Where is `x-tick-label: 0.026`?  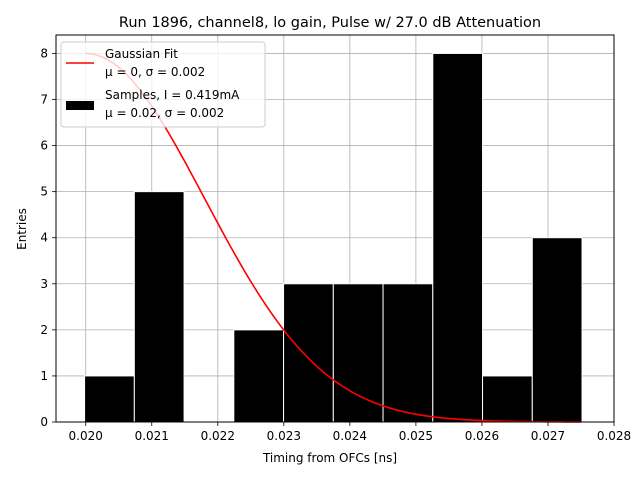 x-tick-label: 0.026 is located at coordinates (482, 436).